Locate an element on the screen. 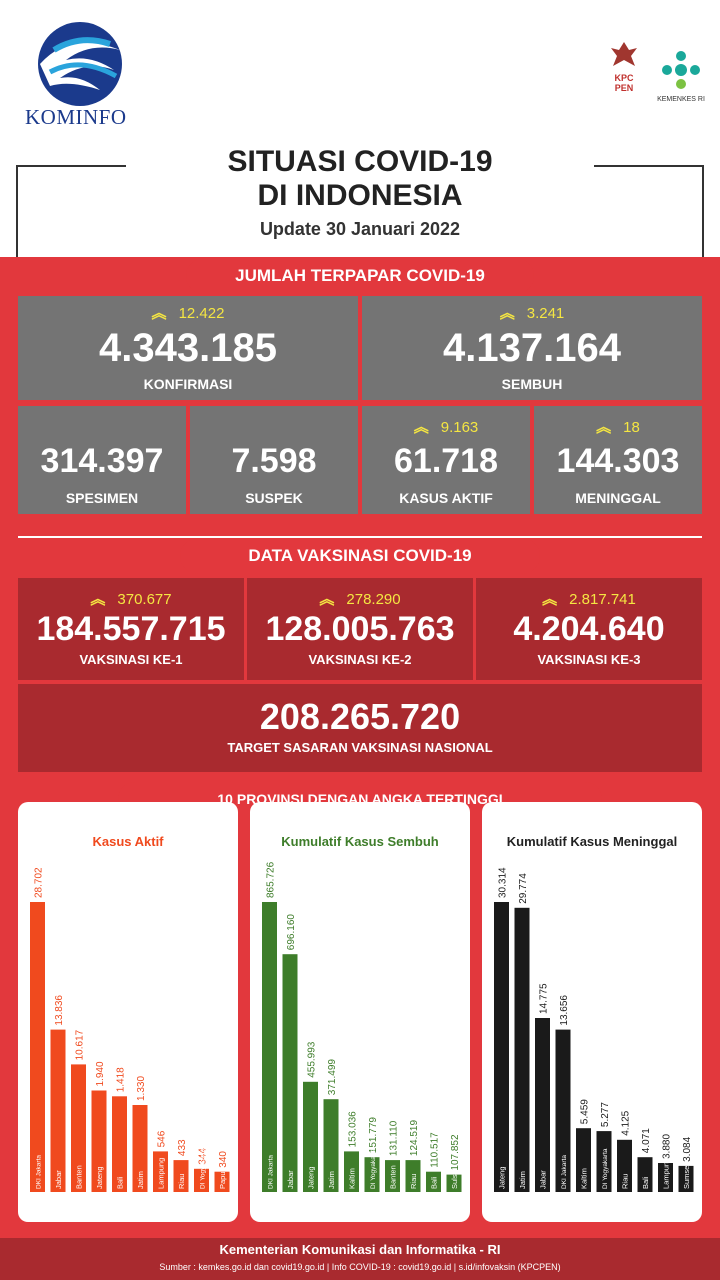 This screenshot has width=720, height=1280. bar-dki-jakarta is located at coordinates (37, 1047).